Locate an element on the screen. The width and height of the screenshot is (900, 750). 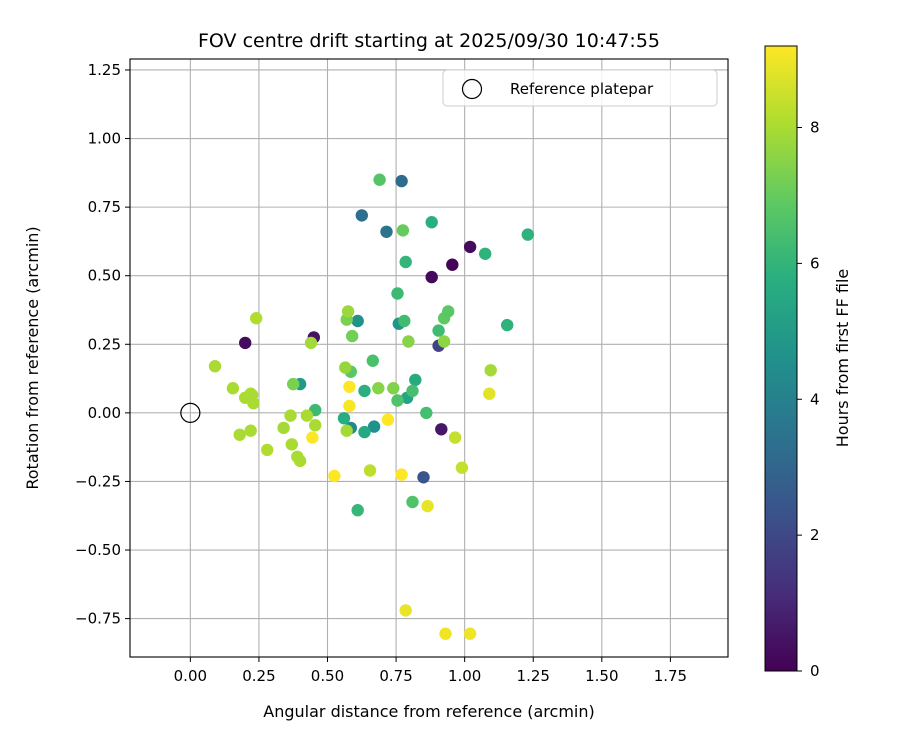
colorbar-tick-label: 4 is located at coordinates (815, 399).